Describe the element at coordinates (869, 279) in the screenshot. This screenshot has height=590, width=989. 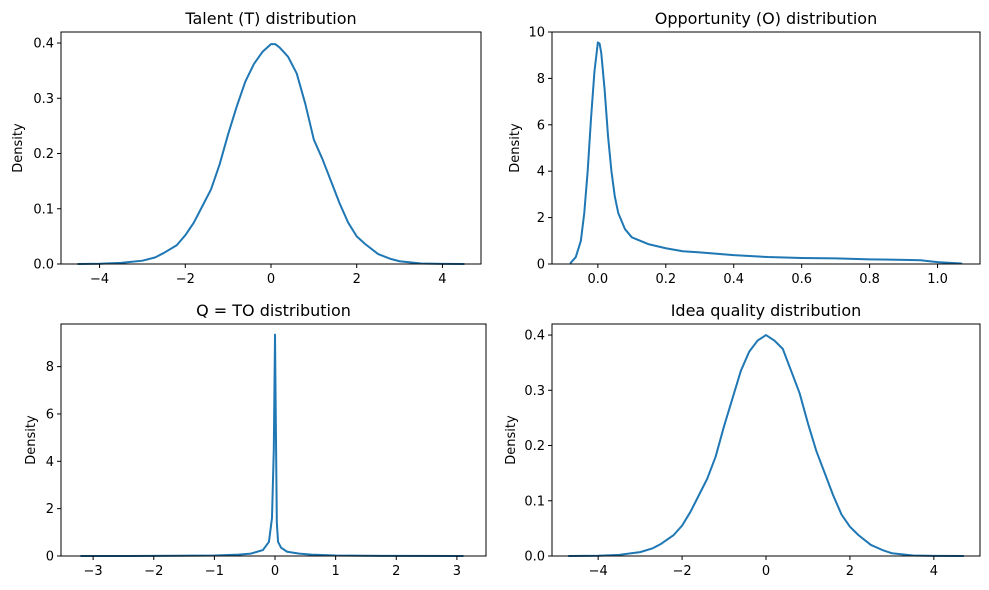
I see `x-tick-label: 0.8` at that location.